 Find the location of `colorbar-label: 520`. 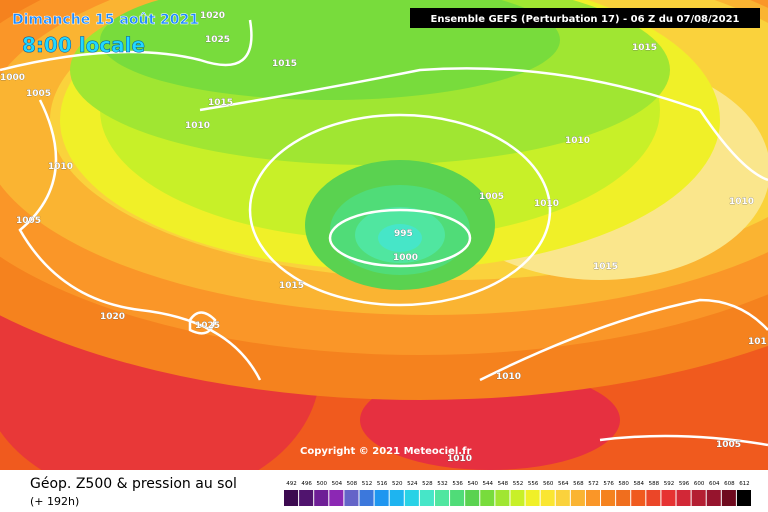

colorbar-label: 520 is located at coordinates (397, 484).